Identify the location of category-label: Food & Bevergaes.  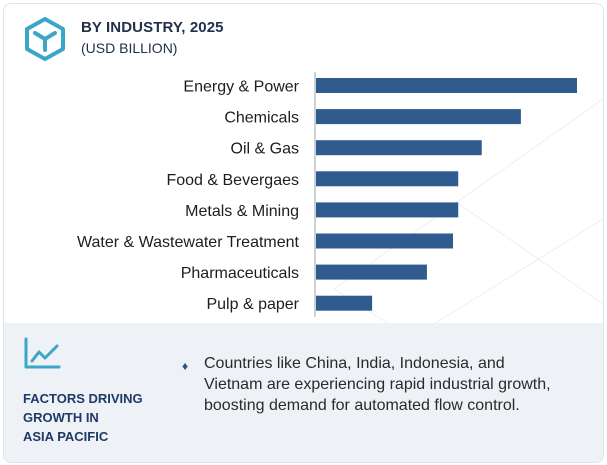
(232, 180).